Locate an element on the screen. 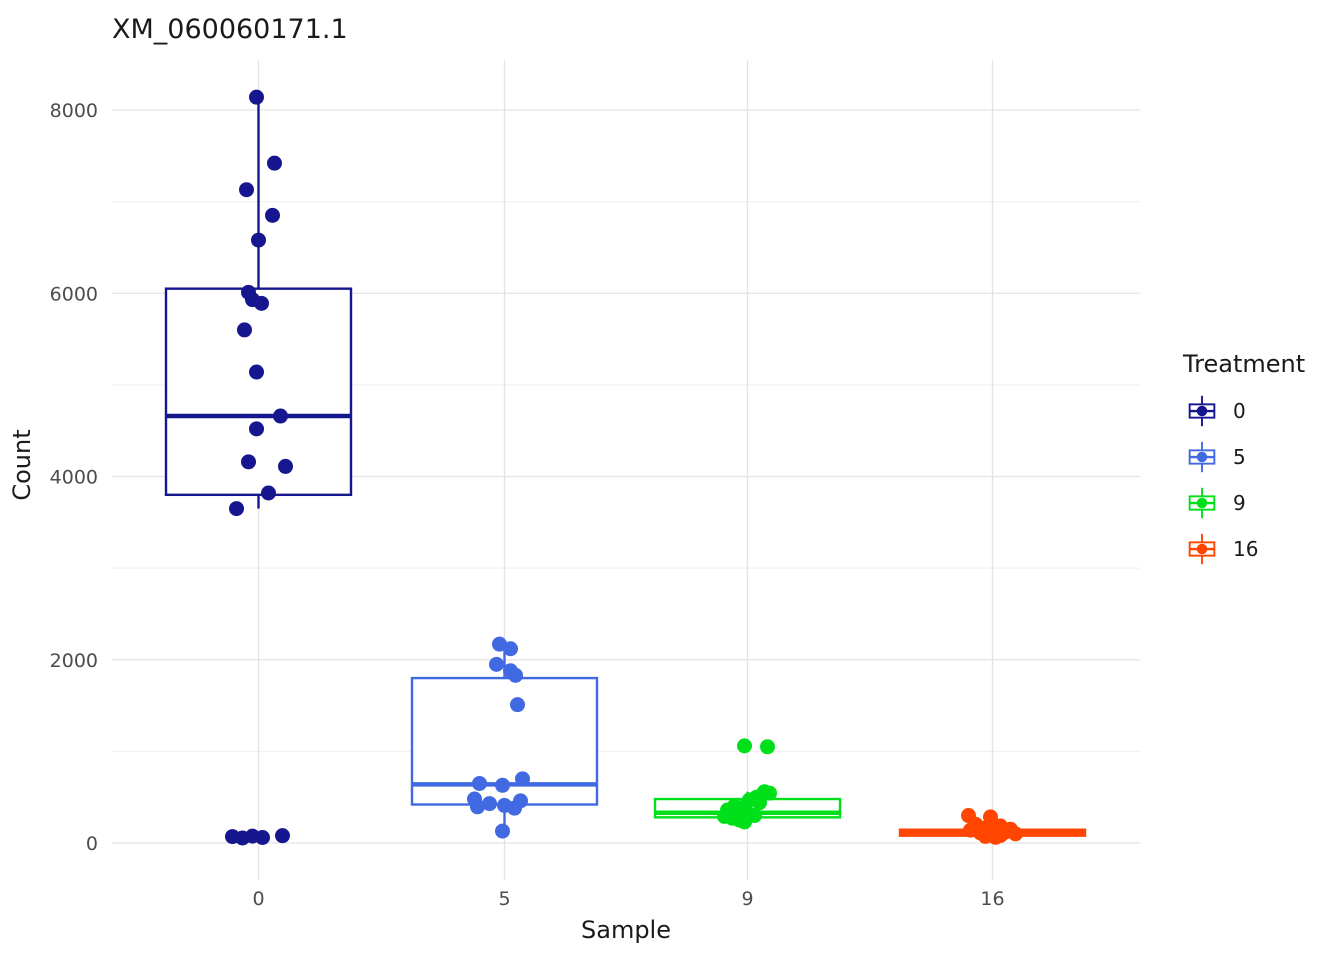 The width and height of the screenshot is (1344, 960). legend: Treatment 0 5 9 16 is located at coordinates (1263, 463).